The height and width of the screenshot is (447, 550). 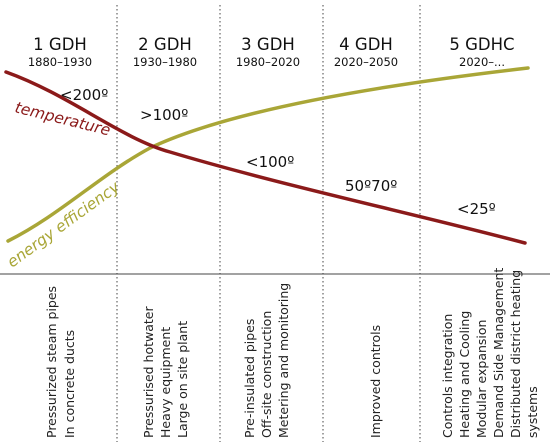 What do you see at coordinates (366, 62) in the screenshot?
I see `gen-4-years: 2020–2050` at bounding box center [366, 62].